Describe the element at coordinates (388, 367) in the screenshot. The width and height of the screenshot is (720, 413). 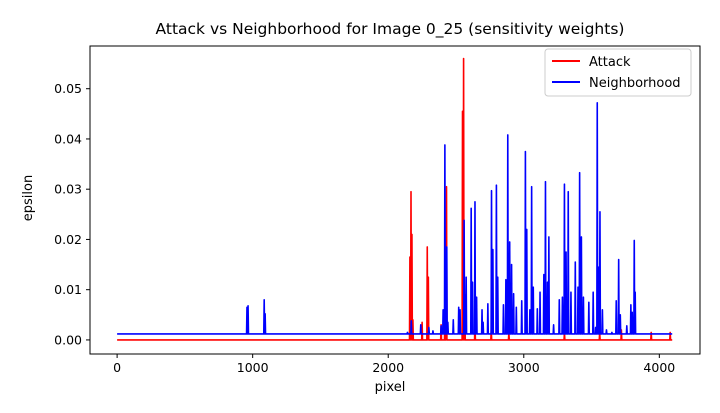
I see `x-tick-label: 2000` at that location.